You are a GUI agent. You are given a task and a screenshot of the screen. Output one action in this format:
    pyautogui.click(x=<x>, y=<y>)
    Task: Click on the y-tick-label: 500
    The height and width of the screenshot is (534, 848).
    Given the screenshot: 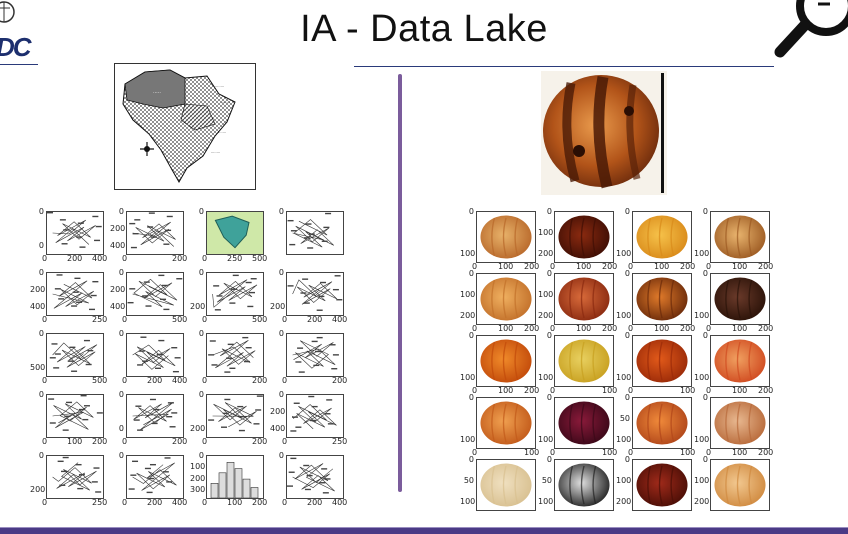 What is the action you would take?
    pyautogui.click(x=38, y=367)
    